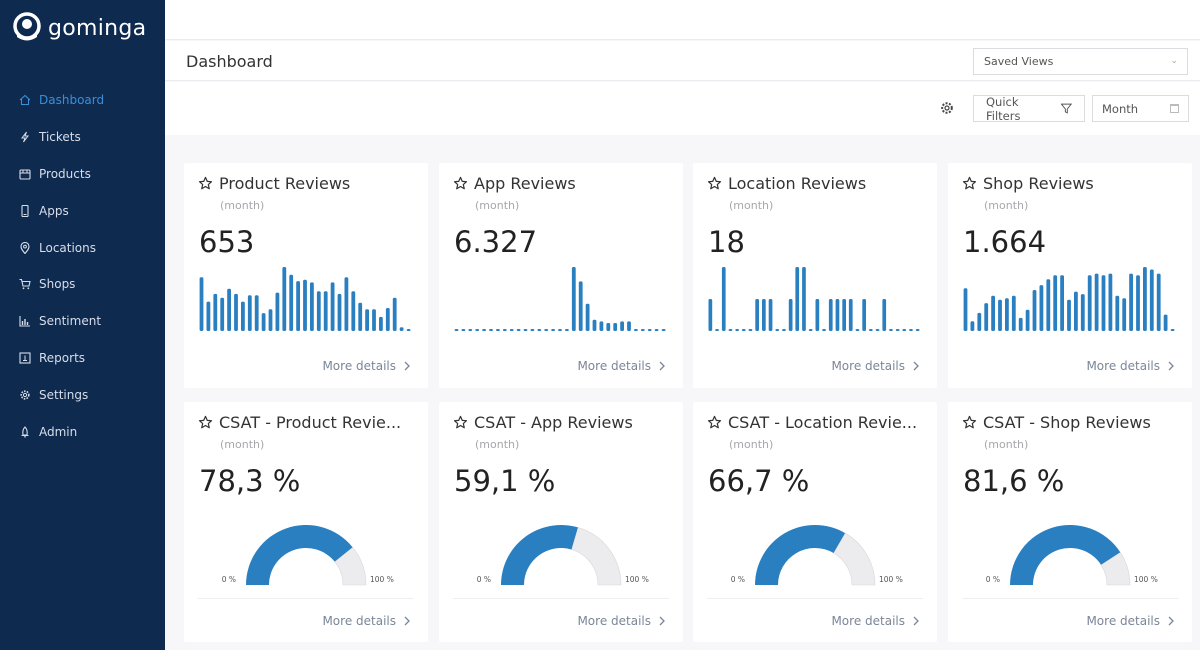 Image resolution: width=1200 pixels, height=650 pixels. I want to click on sidebar-item-shops: Shops, so click(82, 284).